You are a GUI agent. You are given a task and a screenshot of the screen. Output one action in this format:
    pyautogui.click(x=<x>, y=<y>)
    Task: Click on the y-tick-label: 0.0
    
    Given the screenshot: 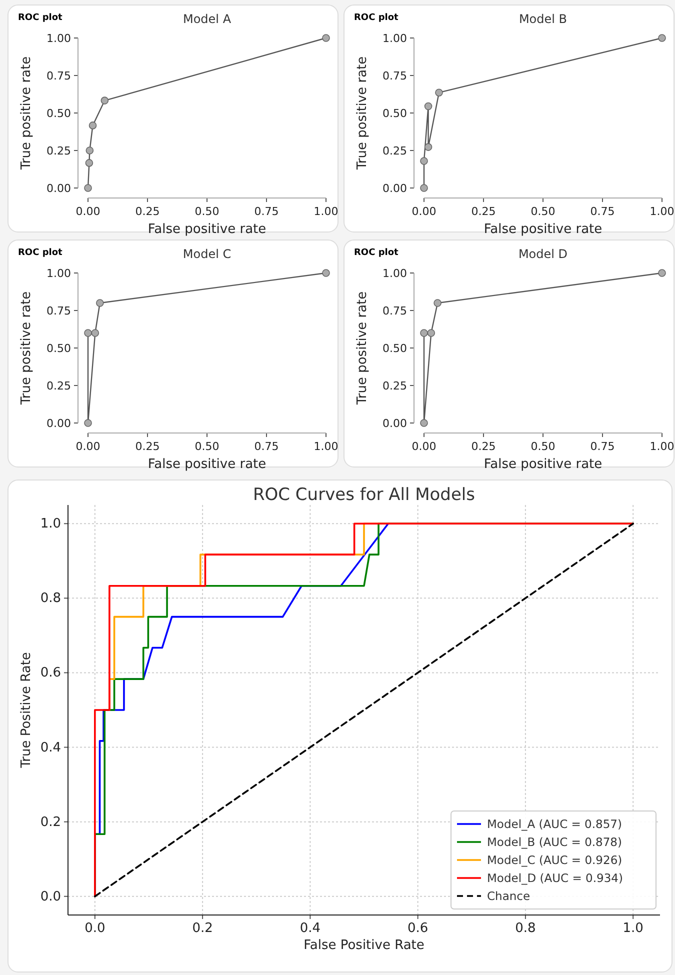 What is the action you would take?
    pyautogui.click(x=50, y=896)
    